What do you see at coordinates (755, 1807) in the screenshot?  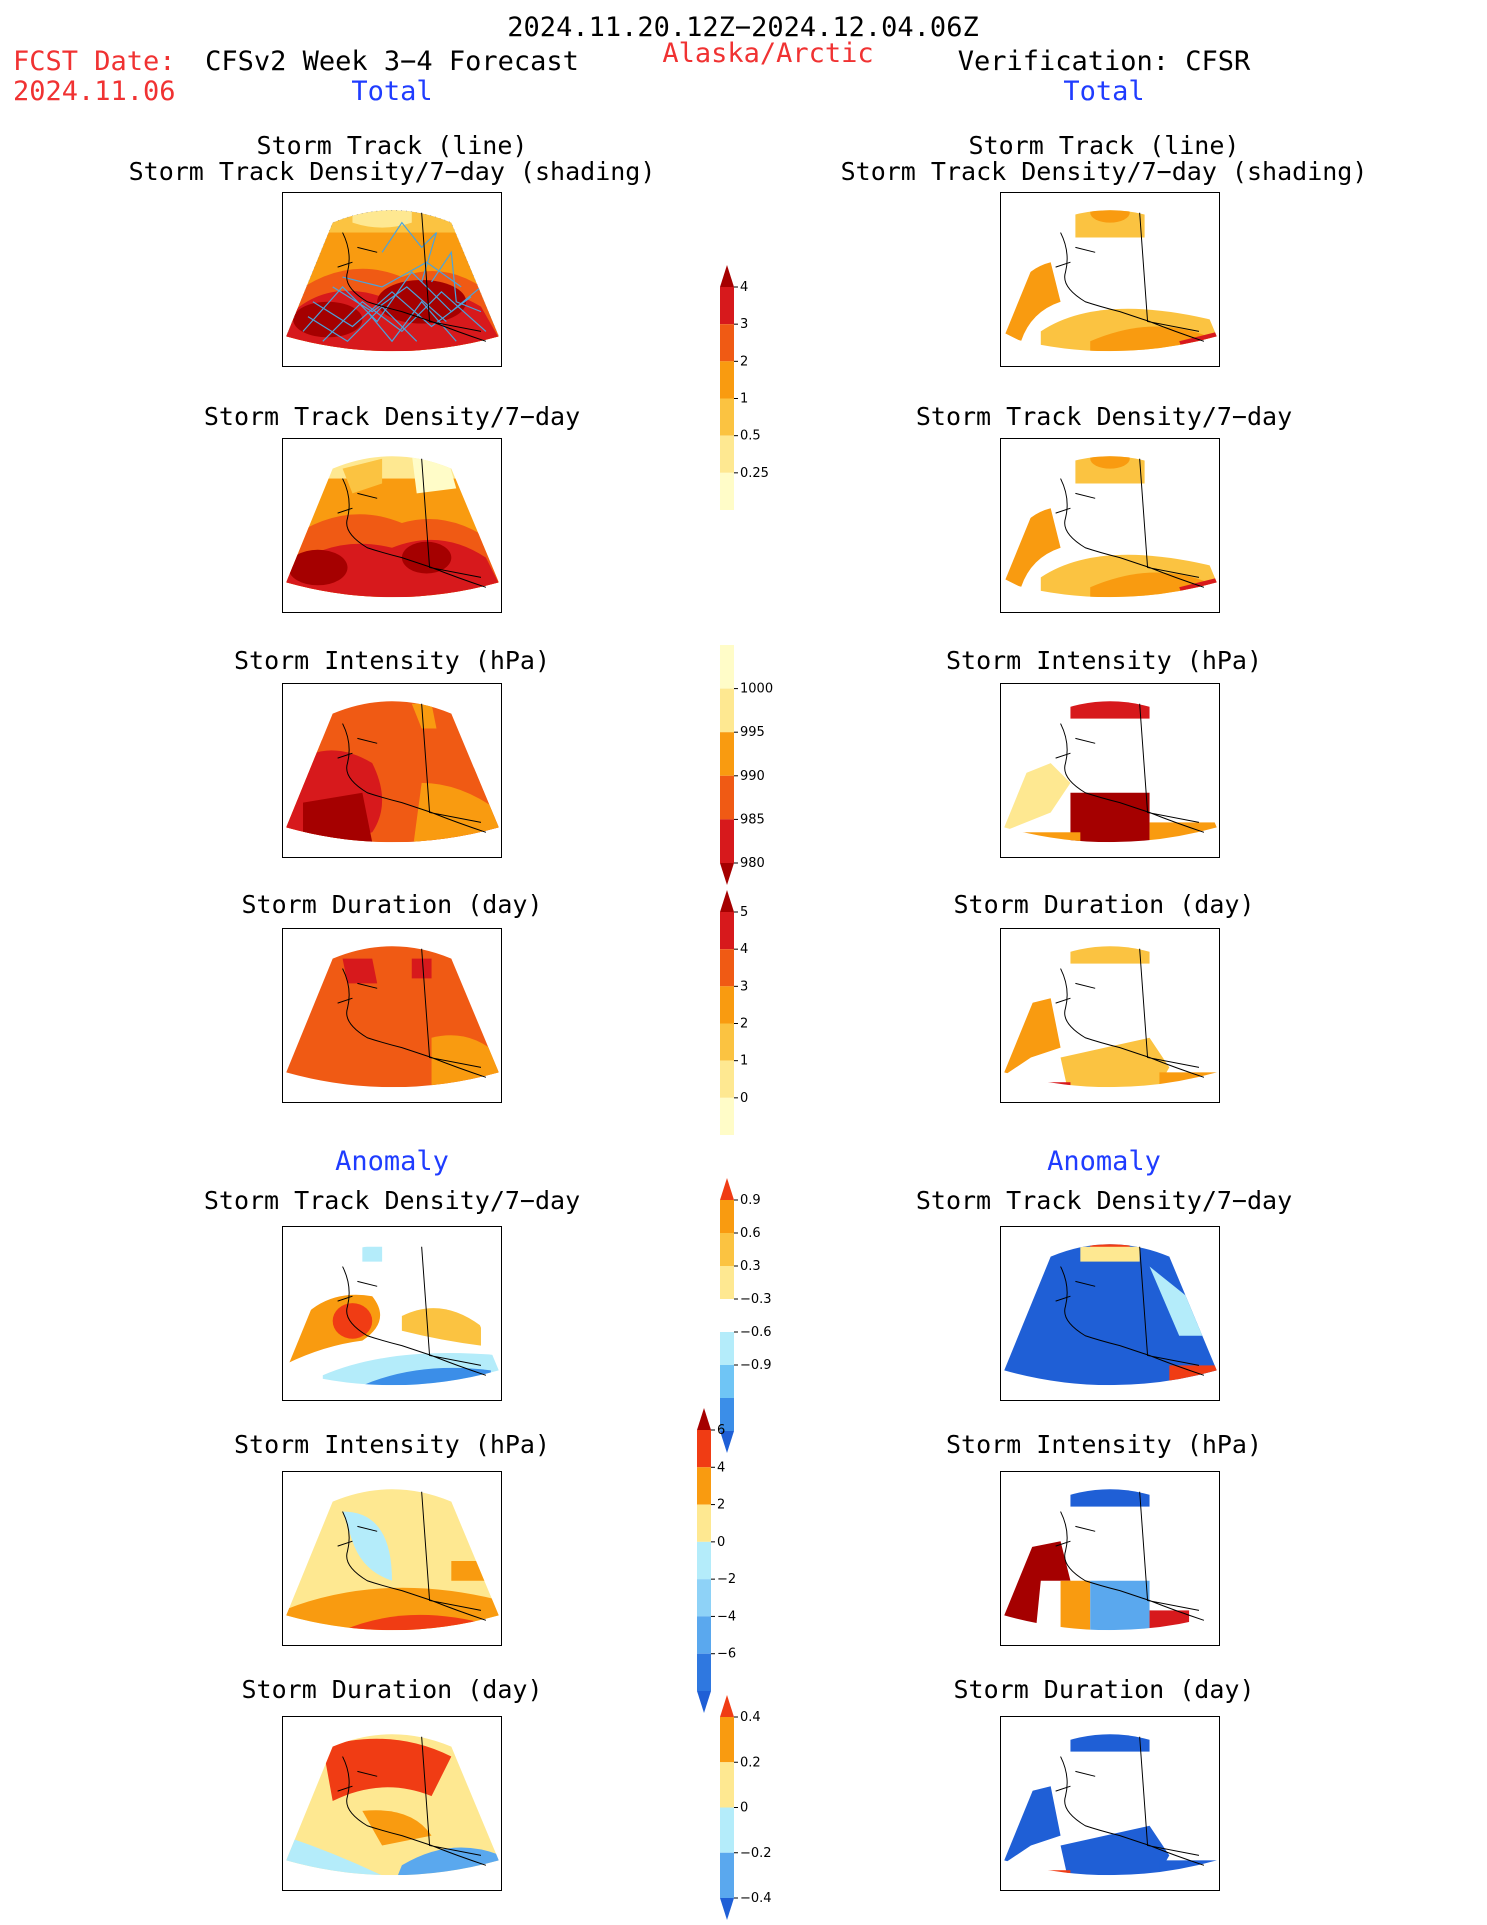 I see `colorbar-anom-duration: 0.4 0.2 0 −0.2 −0.4` at bounding box center [755, 1807].